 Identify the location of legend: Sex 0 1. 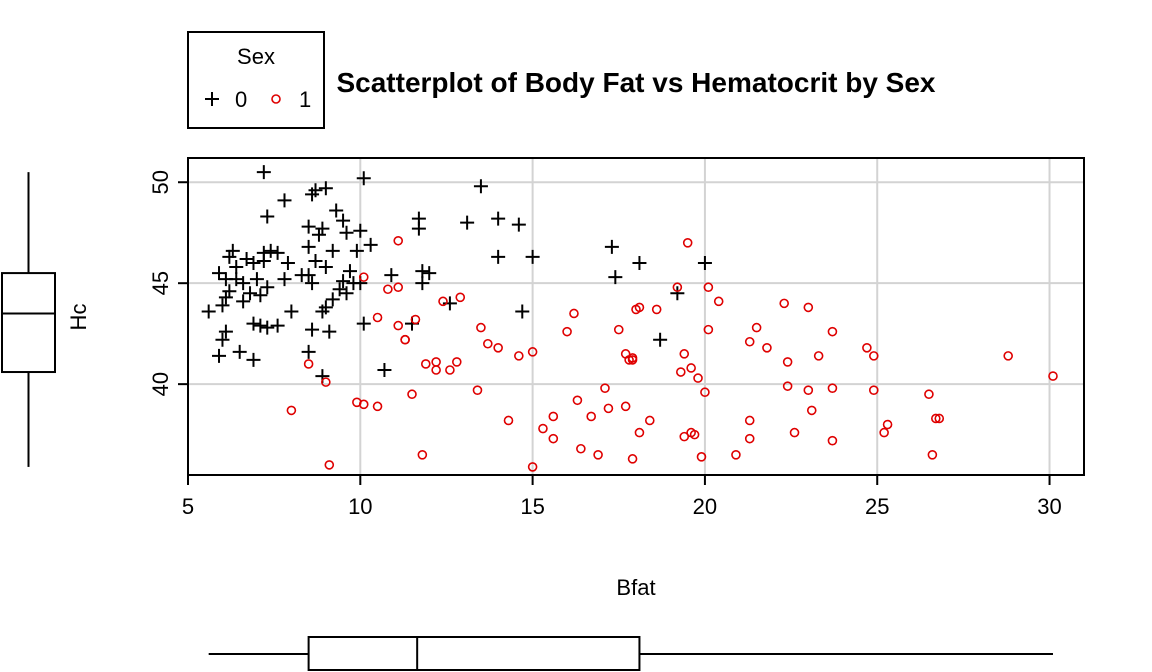
(256, 80).